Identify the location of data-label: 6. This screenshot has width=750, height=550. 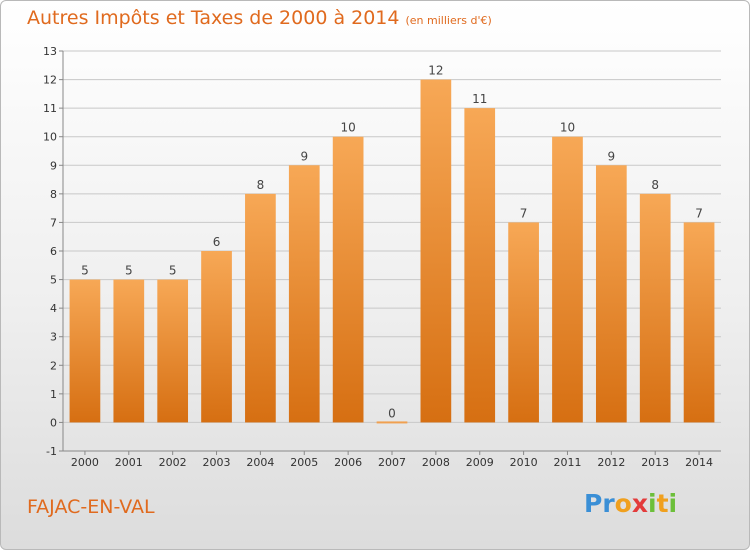
(217, 242).